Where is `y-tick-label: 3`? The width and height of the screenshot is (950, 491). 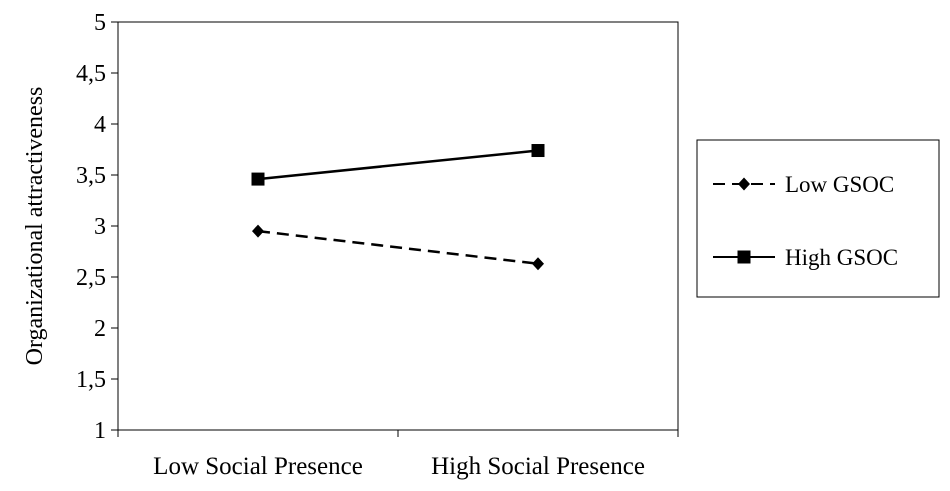 y-tick-label: 3 is located at coordinates (100, 227).